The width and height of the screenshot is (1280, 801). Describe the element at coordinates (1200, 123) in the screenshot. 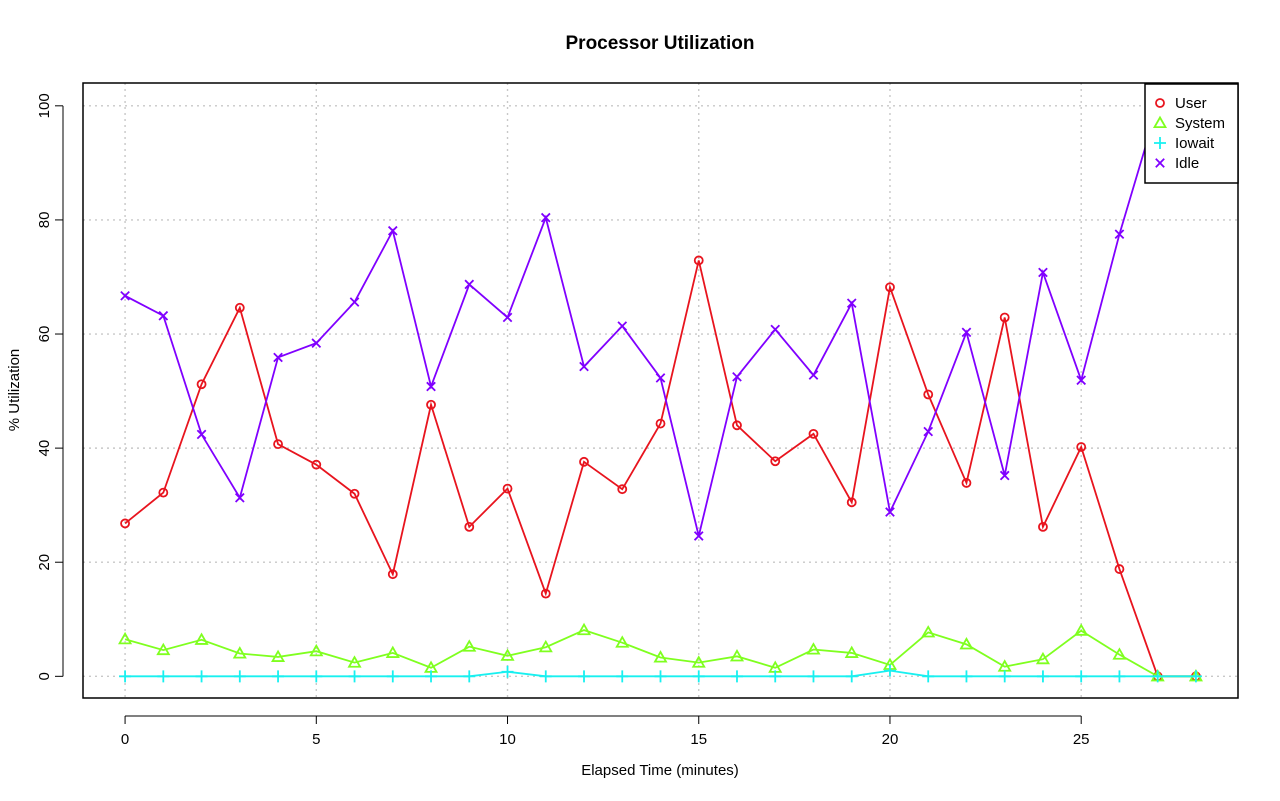

I see `legend-label-system: System` at that location.